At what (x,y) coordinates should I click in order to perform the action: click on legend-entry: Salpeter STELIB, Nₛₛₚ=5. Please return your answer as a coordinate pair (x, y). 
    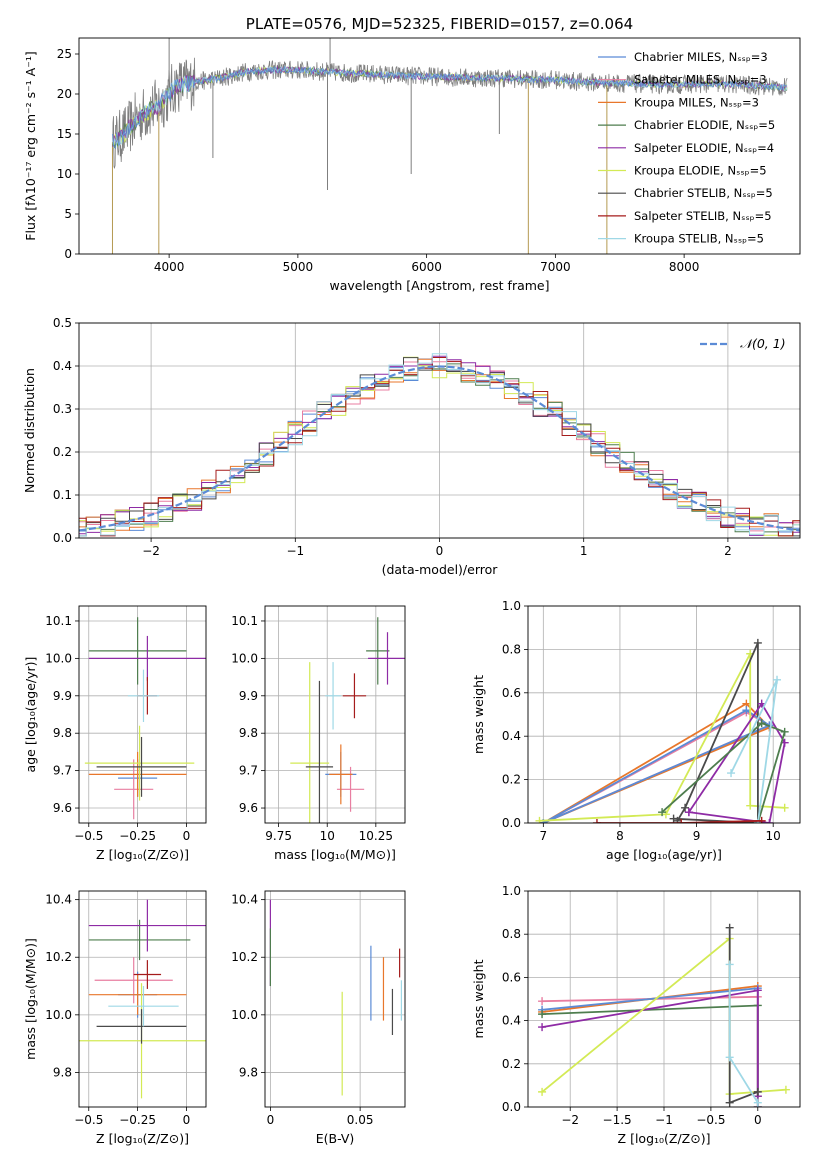
    Looking at the image, I should click on (703, 216).